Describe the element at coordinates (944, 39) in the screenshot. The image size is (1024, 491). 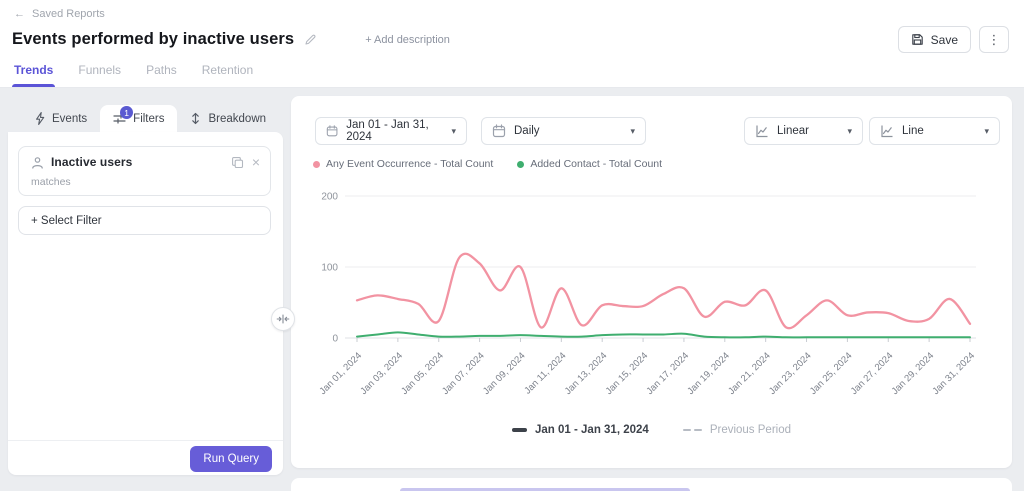
I see `save-label: Save` at that location.